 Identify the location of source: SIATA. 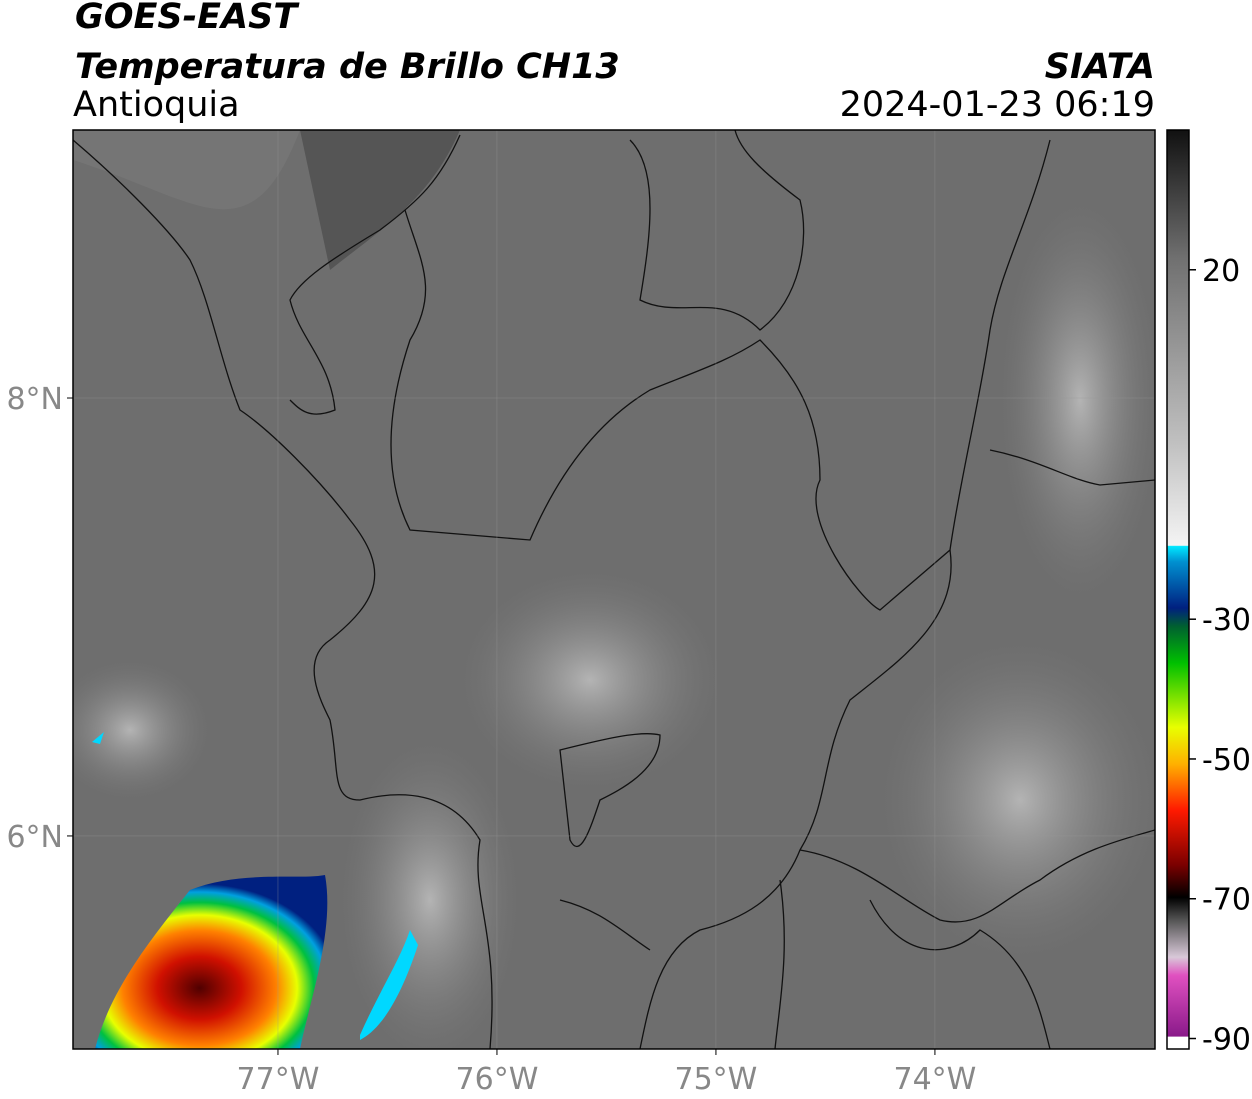
(1100, 67).